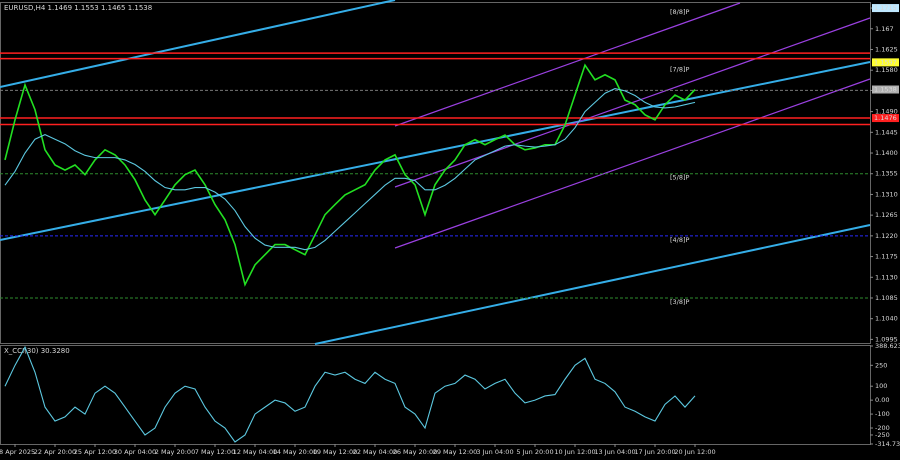 This screenshot has width=900, height=460. Describe the element at coordinates (886, 112) in the screenshot. I see `y-tick-label: 1.1490` at that location.